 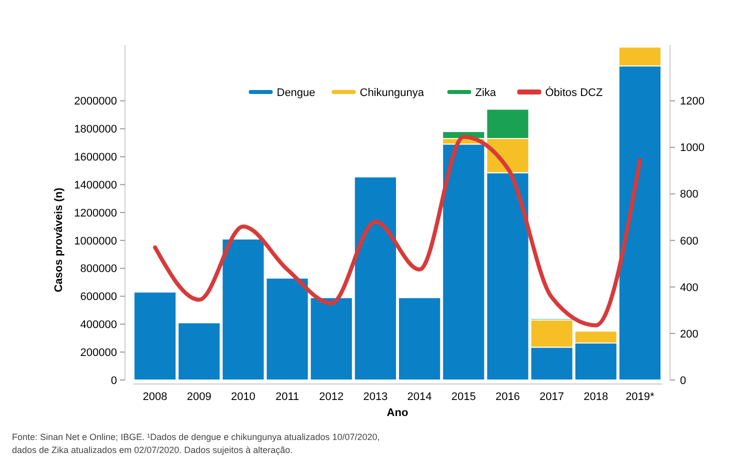 What do you see at coordinates (296, 93) in the screenshot?
I see `legend-label: Dengue` at bounding box center [296, 93].